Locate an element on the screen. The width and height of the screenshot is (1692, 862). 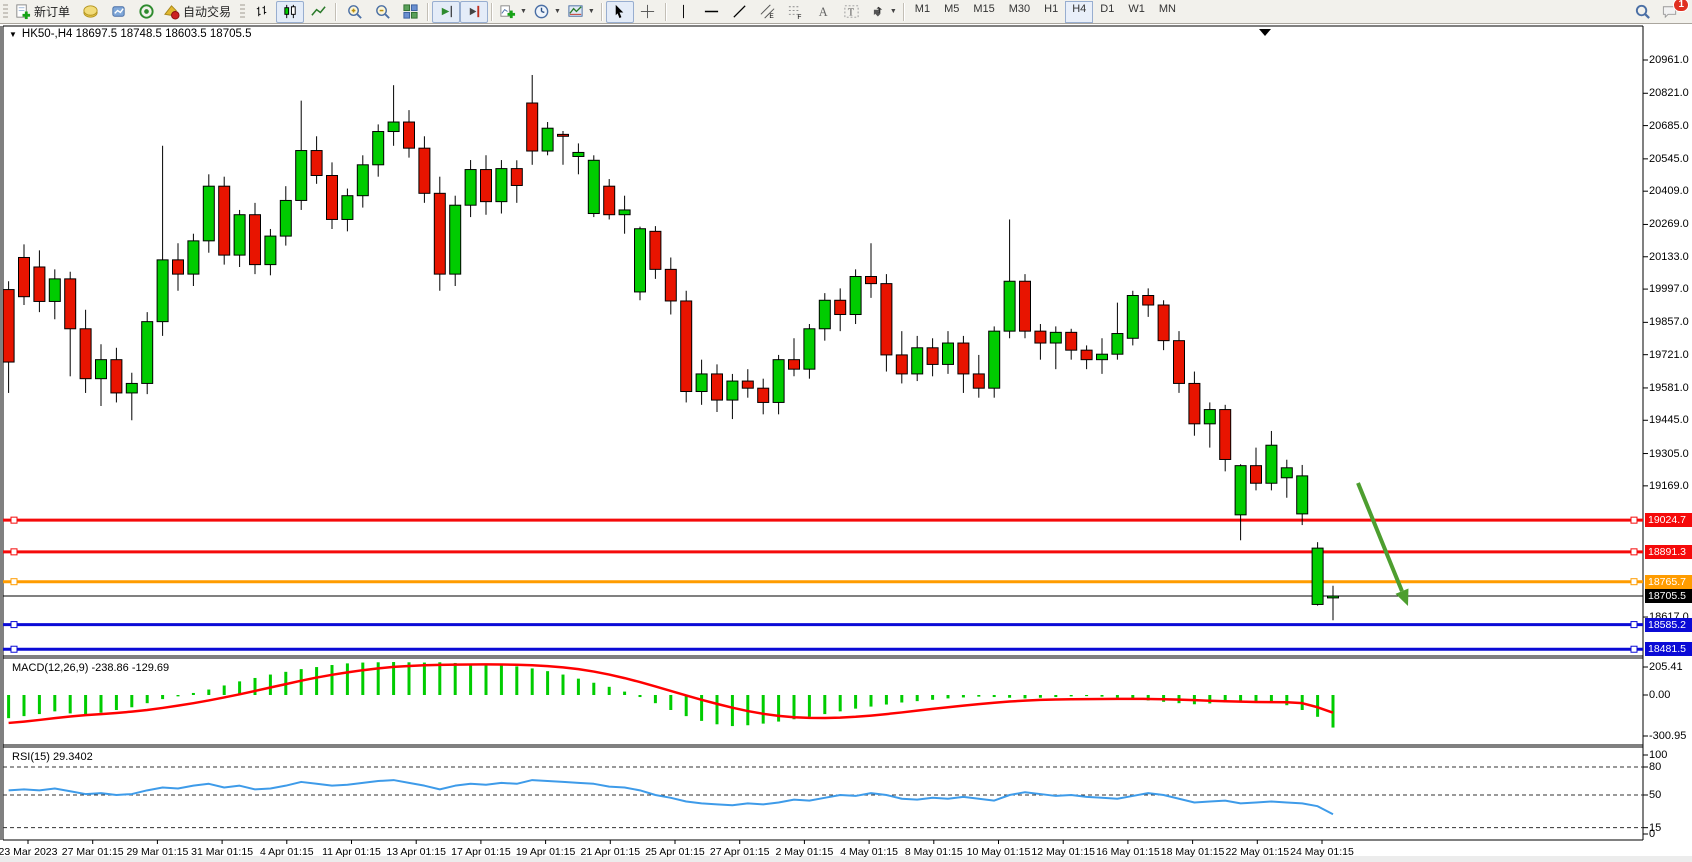
price-line-label: 18891.3 is located at coordinates (1668, 551).